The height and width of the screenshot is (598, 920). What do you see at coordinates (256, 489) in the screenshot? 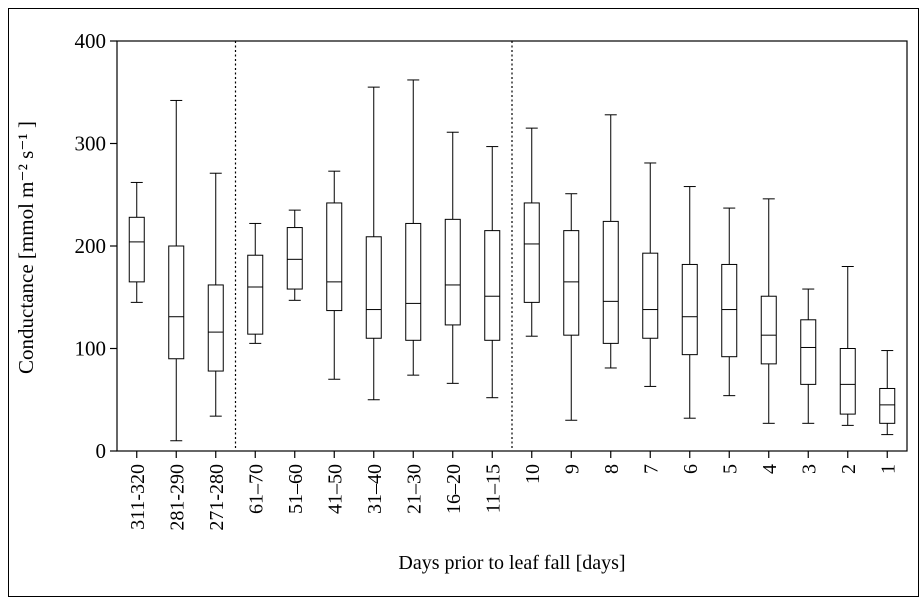
I see `x-tick-label: 61–70` at bounding box center [256, 489].